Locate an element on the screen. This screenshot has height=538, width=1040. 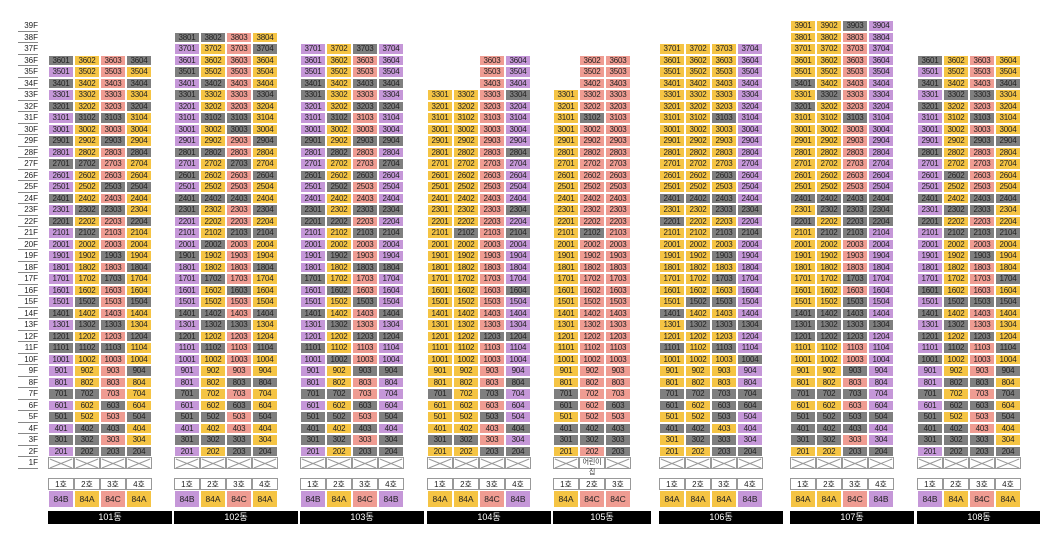
unit-cell: 401 is located at coordinates (566, 428).